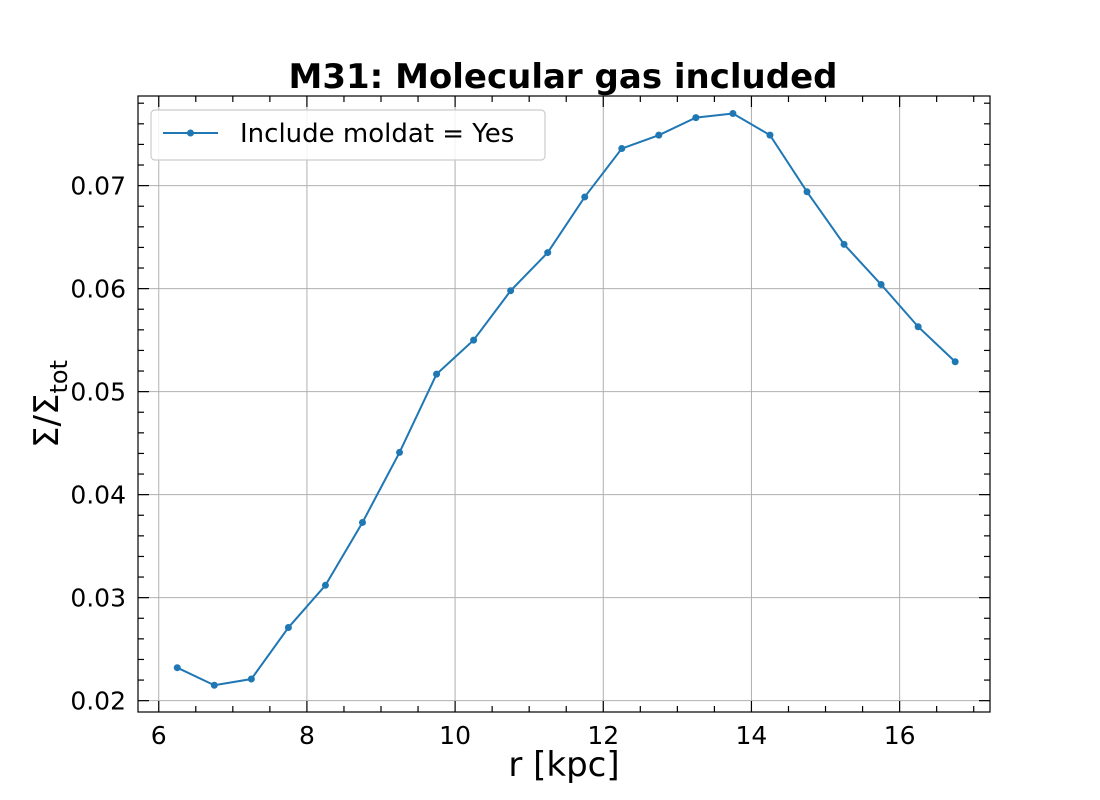 Image resolution: width=1100 pixels, height=800 pixels. What do you see at coordinates (47, 421) in the screenshot?
I see `y-axis-label-main: Σ/Σ` at bounding box center [47, 421].